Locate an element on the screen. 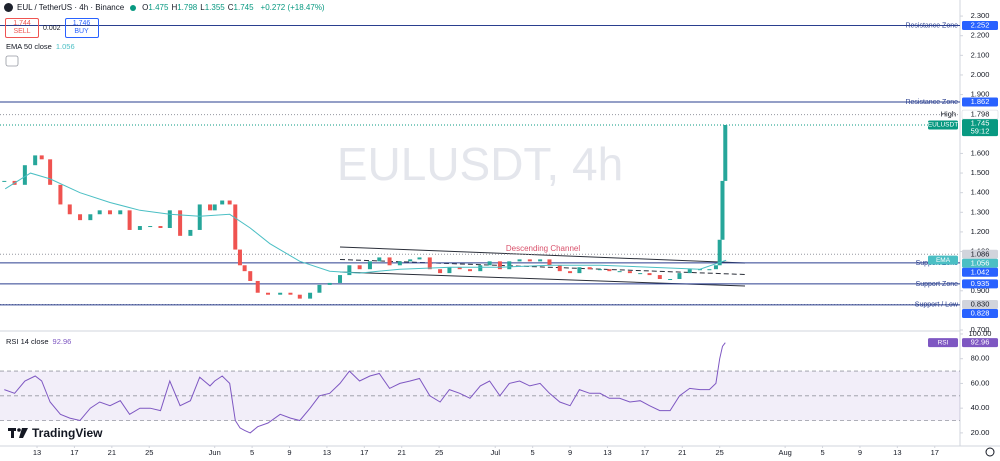 This screenshot has height=461, width=1000. ohlc-values: O1.475 H1.798 L1.355 C1.745 is located at coordinates (199, 7).